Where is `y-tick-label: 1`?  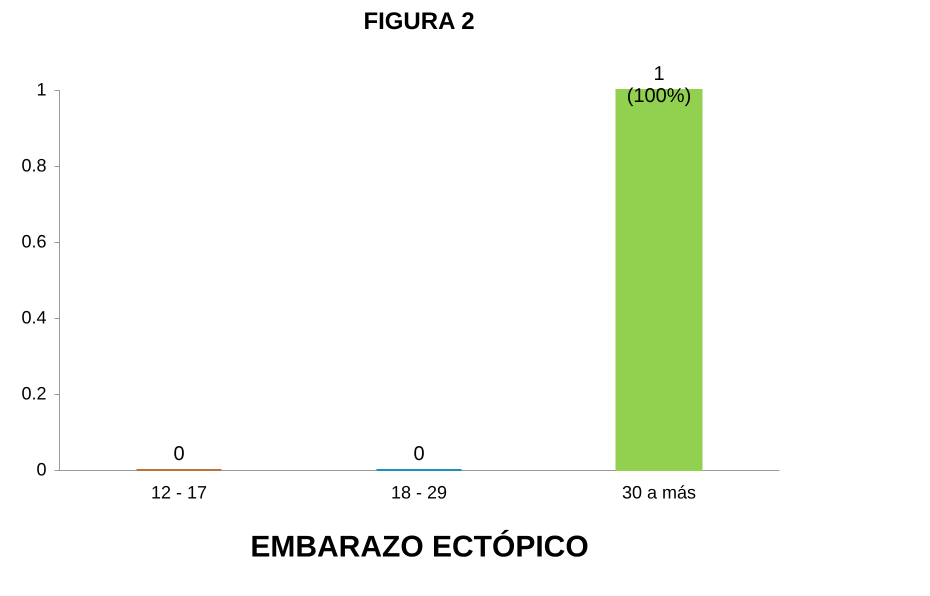 y-tick-label: 1 is located at coordinates (41, 90).